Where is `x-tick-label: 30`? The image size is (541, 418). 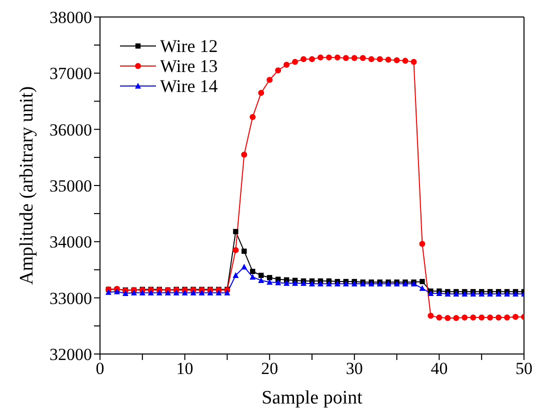
x-tick-label: 30 is located at coordinates (354, 368).